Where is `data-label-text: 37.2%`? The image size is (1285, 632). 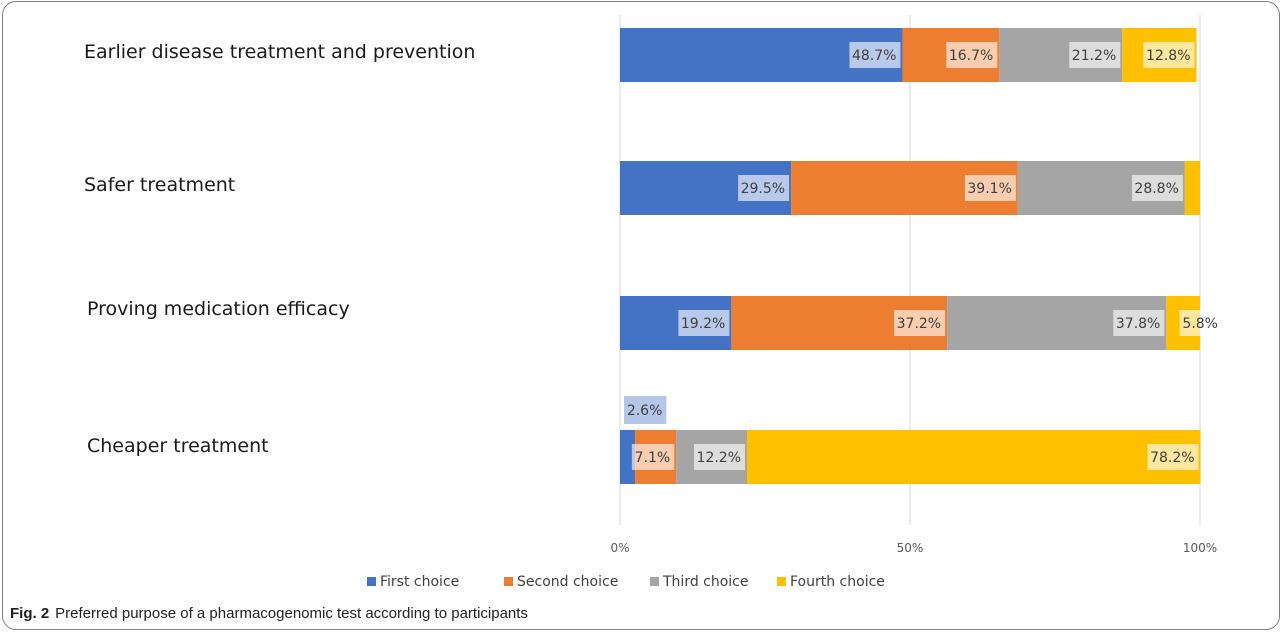
data-label-text: 37.2% is located at coordinates (919, 324).